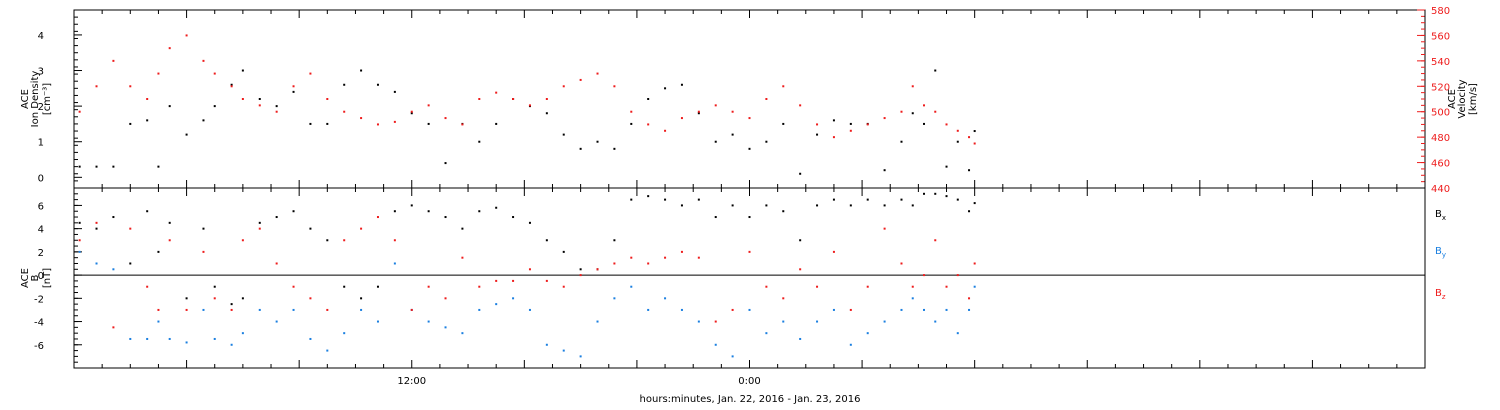  What do you see at coordinates (1440, 62) in the screenshot?
I see `velocity-tick-label: 540` at bounding box center [1440, 62].